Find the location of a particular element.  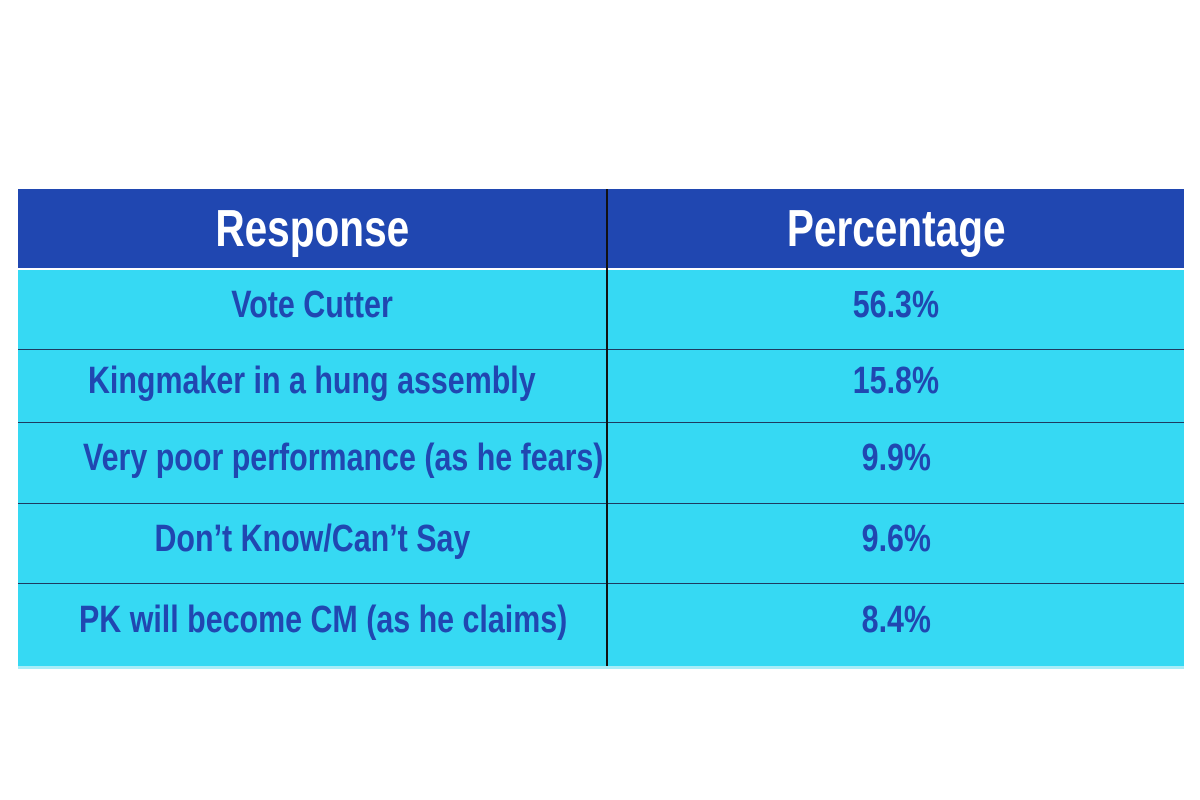

percentage-cell: 9.6% is located at coordinates (895, 542).